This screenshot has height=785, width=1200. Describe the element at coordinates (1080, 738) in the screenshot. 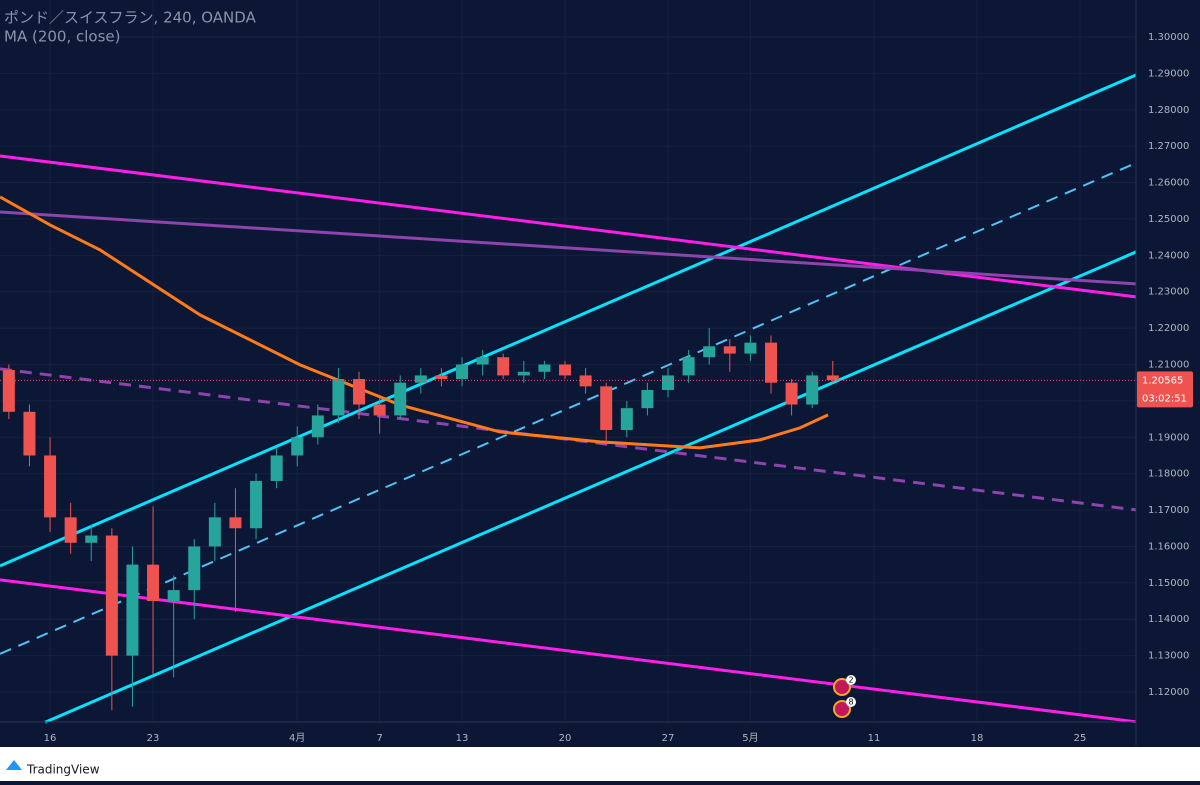

I see `x-tick-label: 25` at that location.